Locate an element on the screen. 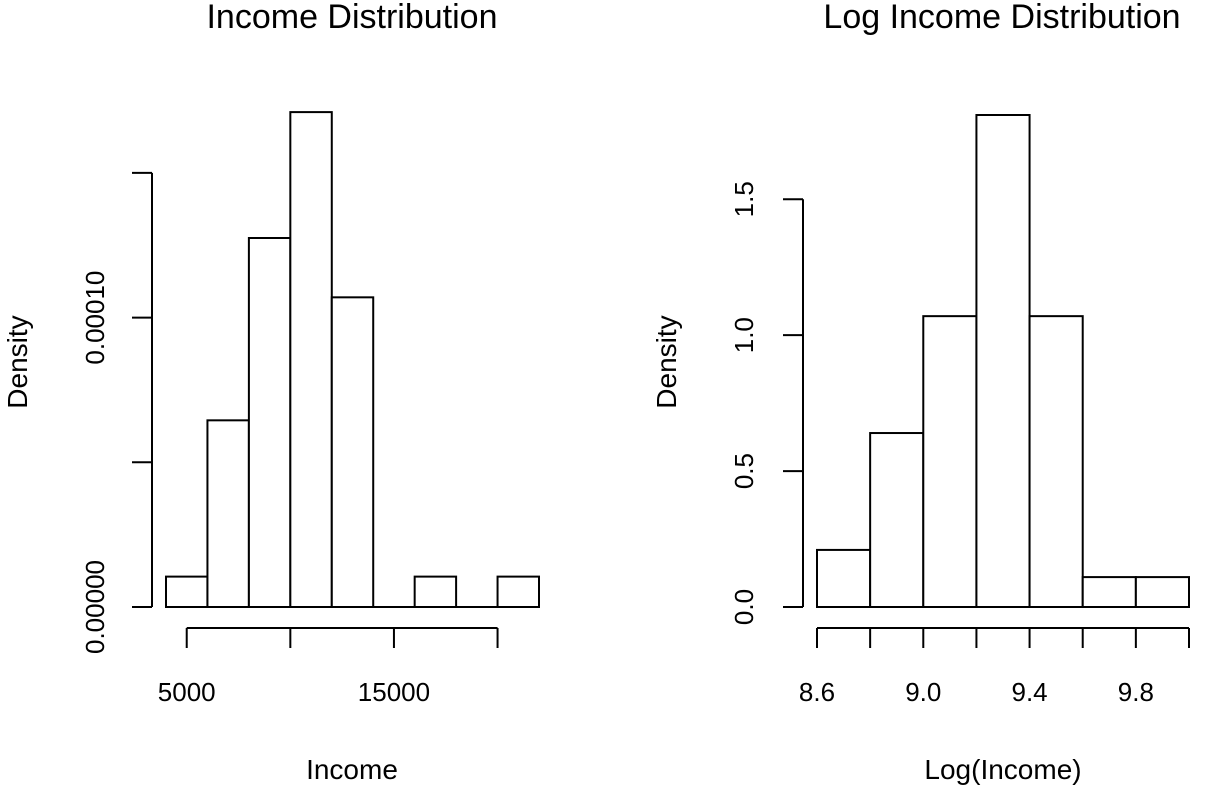 The width and height of the screenshot is (1210, 788). y-axis: 0.0 0.5 1.0 1.5 is located at coordinates (766, 403).